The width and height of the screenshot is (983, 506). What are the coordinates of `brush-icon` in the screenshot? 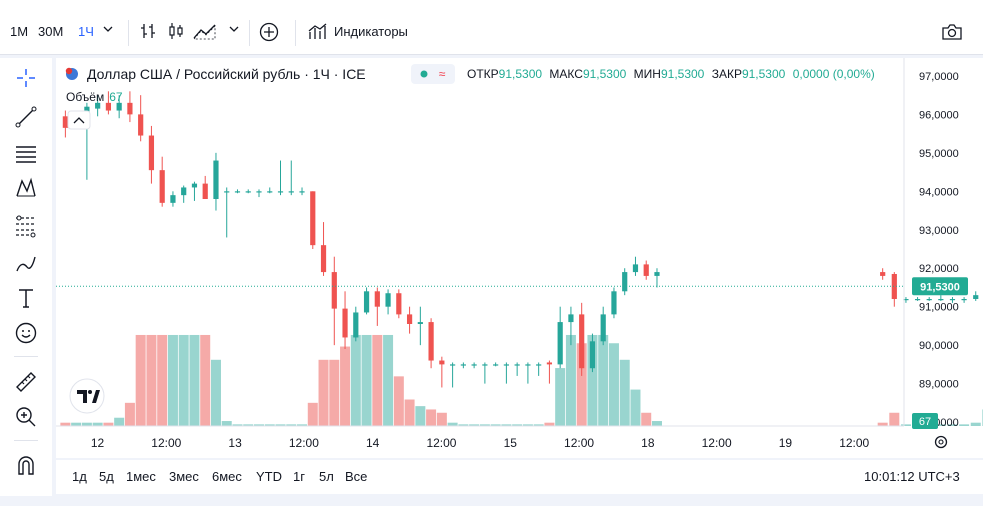 It's located at (26, 263).